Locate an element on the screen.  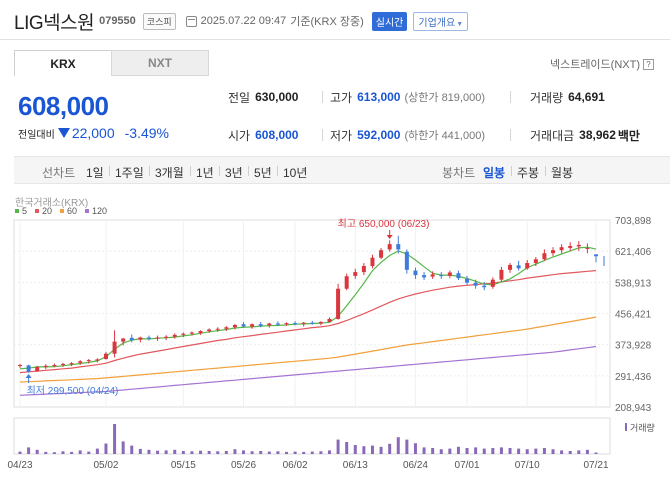
company-info-dropdown: 기업개요▼ is located at coordinates (441, 21).